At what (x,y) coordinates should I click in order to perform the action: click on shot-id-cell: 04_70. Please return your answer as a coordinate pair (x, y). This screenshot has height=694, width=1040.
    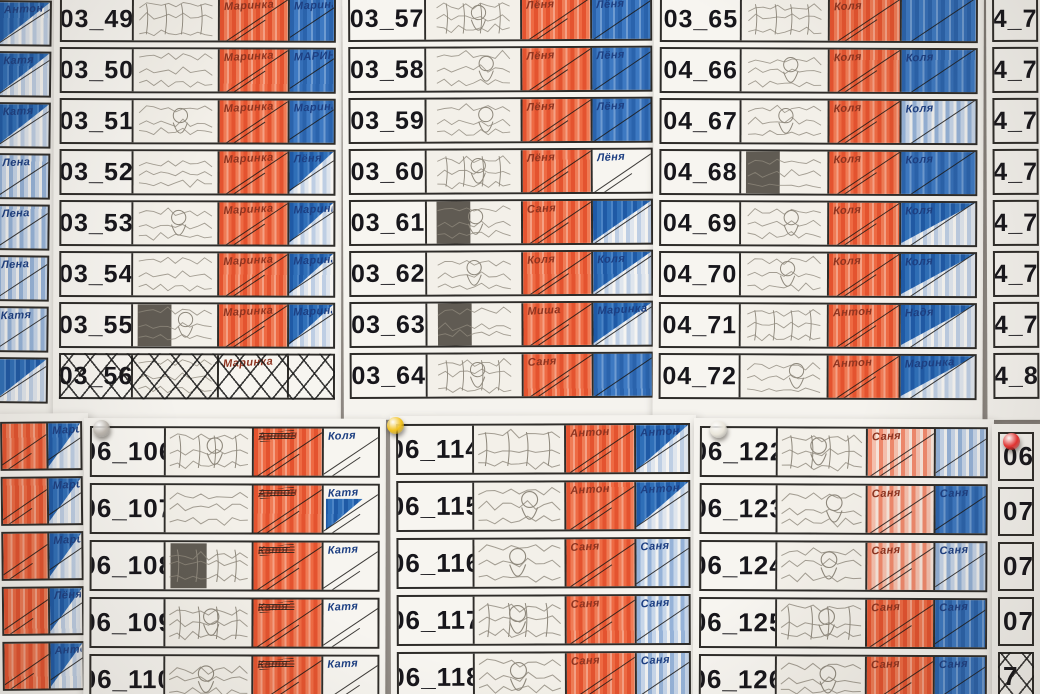
    Looking at the image, I should click on (701, 274).